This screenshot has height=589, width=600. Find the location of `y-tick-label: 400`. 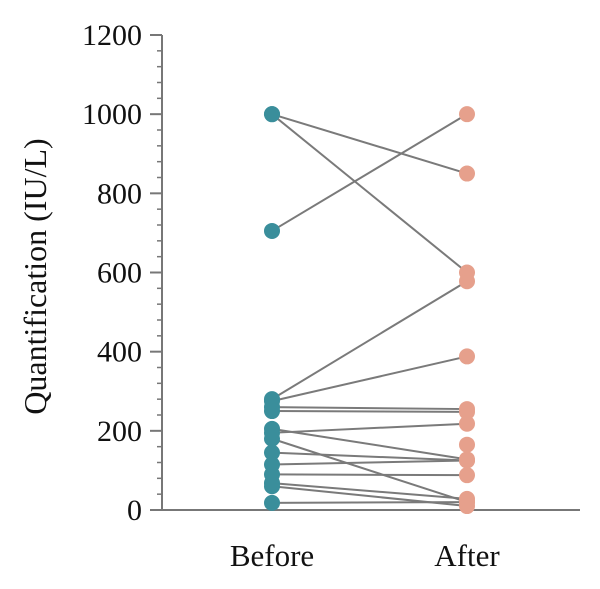

y-tick-label: 400 is located at coordinates (119, 352).